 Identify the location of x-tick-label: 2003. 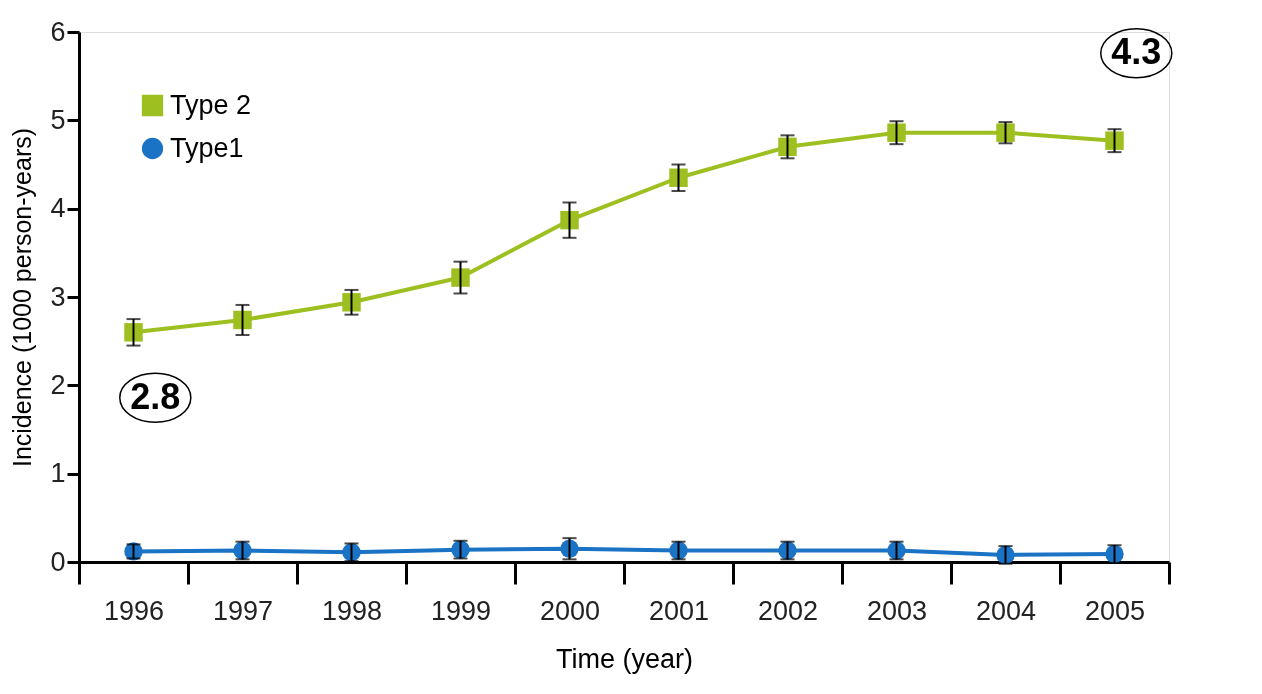
(897, 610).